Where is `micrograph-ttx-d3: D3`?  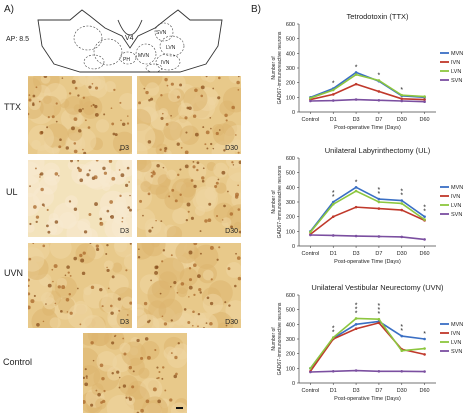
micrograph-ttx-d3: D3 is located at coordinates (80, 115).